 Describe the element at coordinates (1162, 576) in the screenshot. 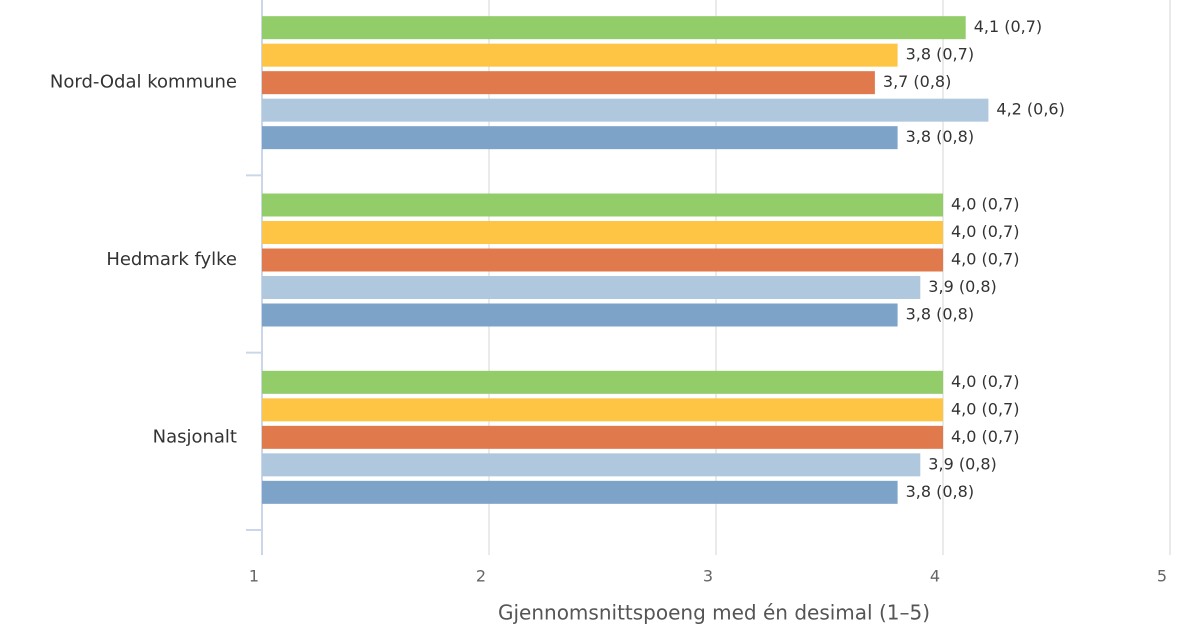

I see `x-tick-label: 5` at that location.